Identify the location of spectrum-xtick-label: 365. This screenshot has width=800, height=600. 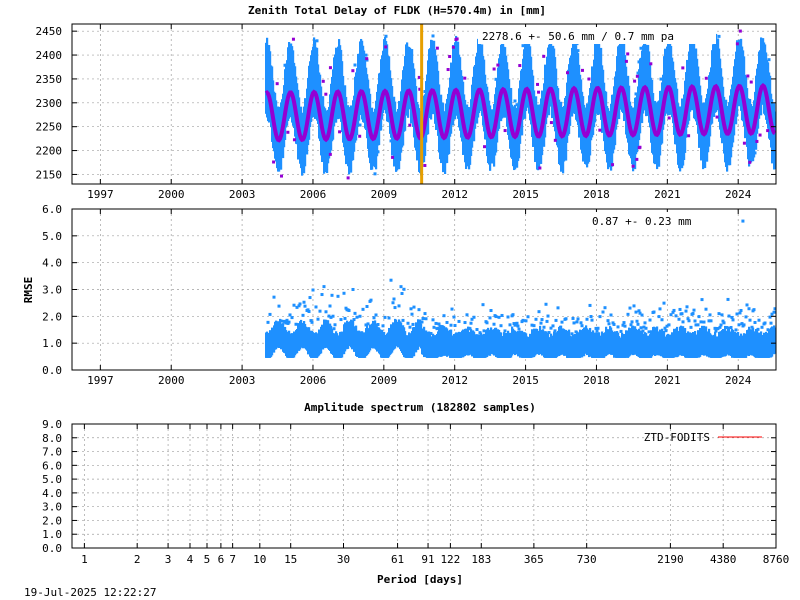
(534, 559).